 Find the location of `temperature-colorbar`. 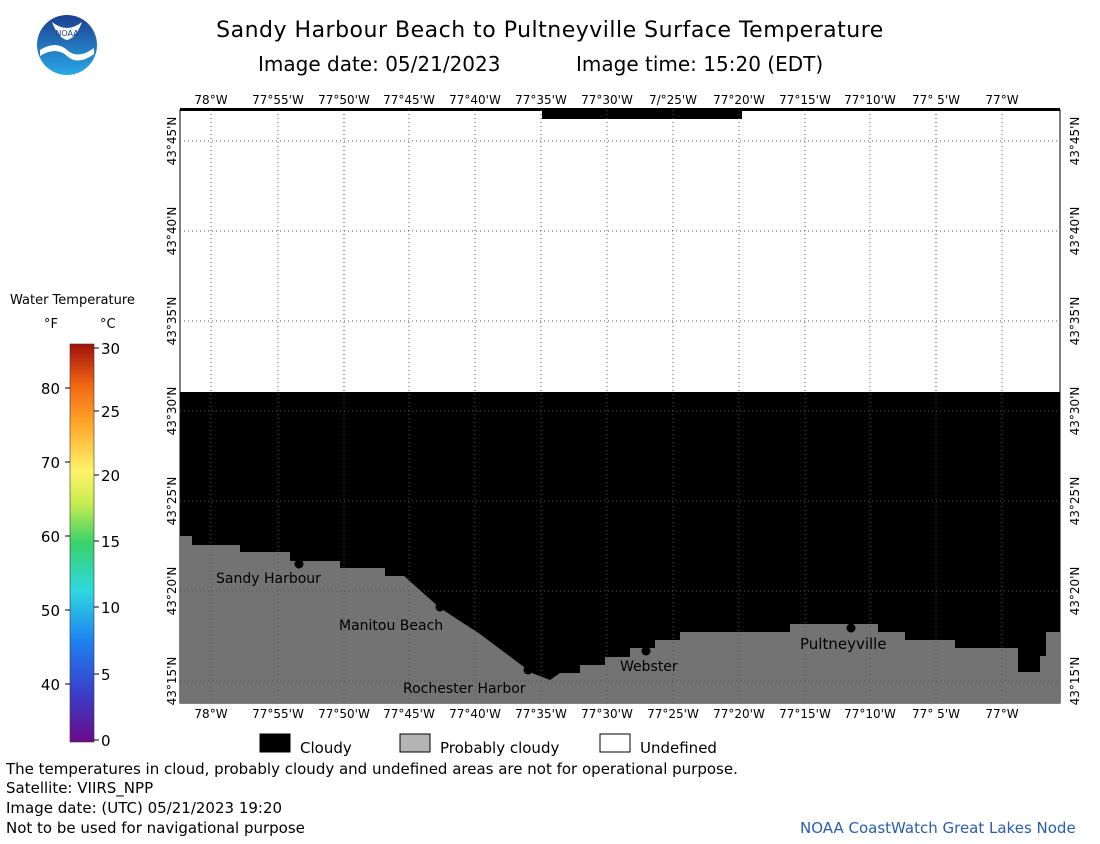

temperature-colorbar is located at coordinates (82, 543).